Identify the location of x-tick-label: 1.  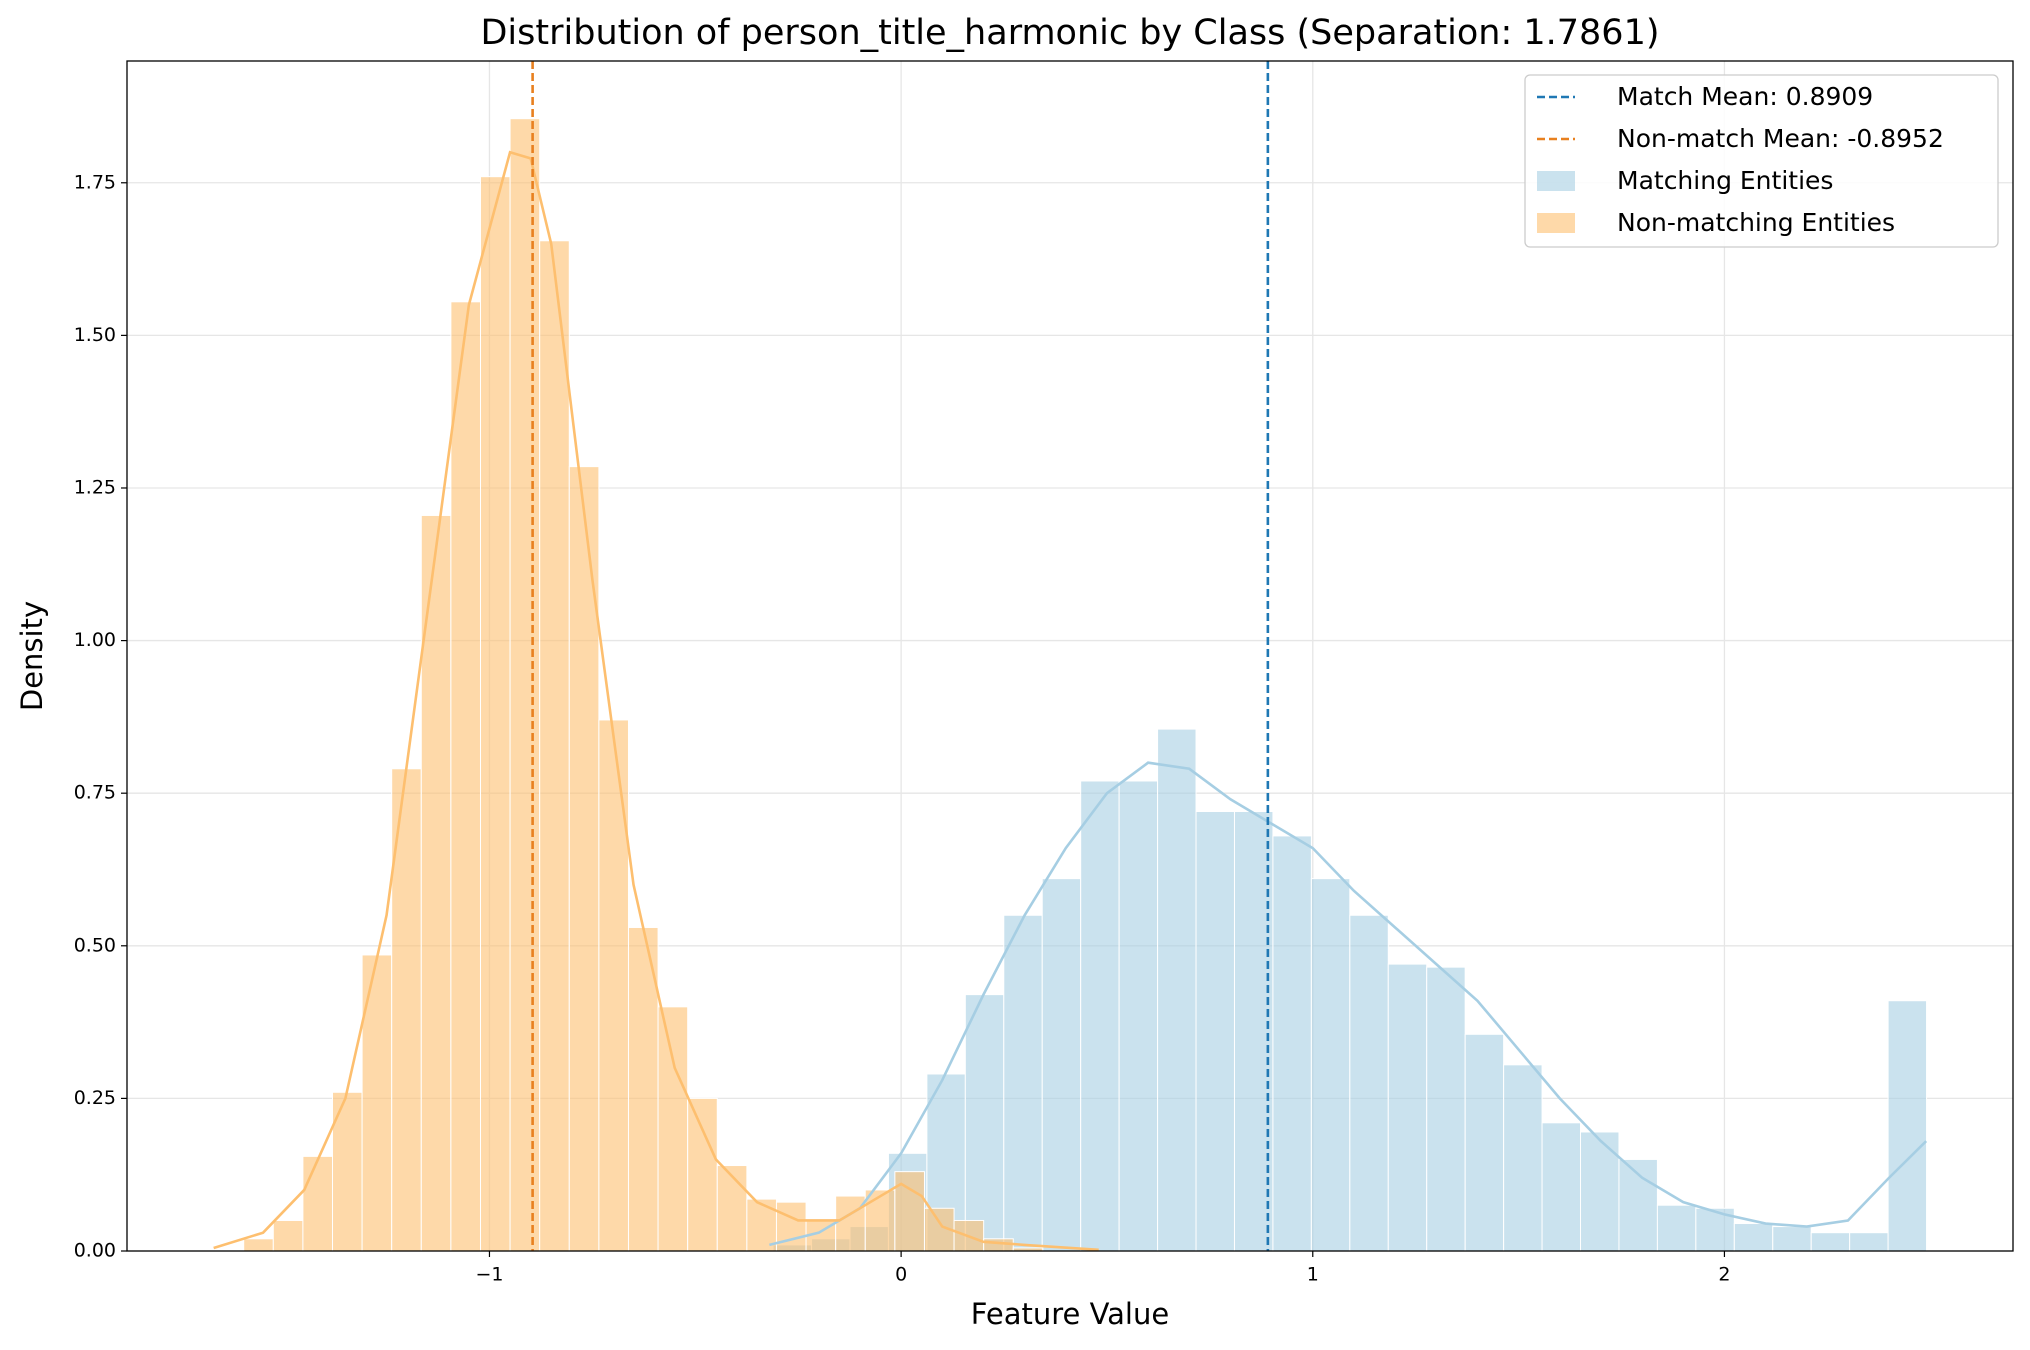
(1313, 1275).